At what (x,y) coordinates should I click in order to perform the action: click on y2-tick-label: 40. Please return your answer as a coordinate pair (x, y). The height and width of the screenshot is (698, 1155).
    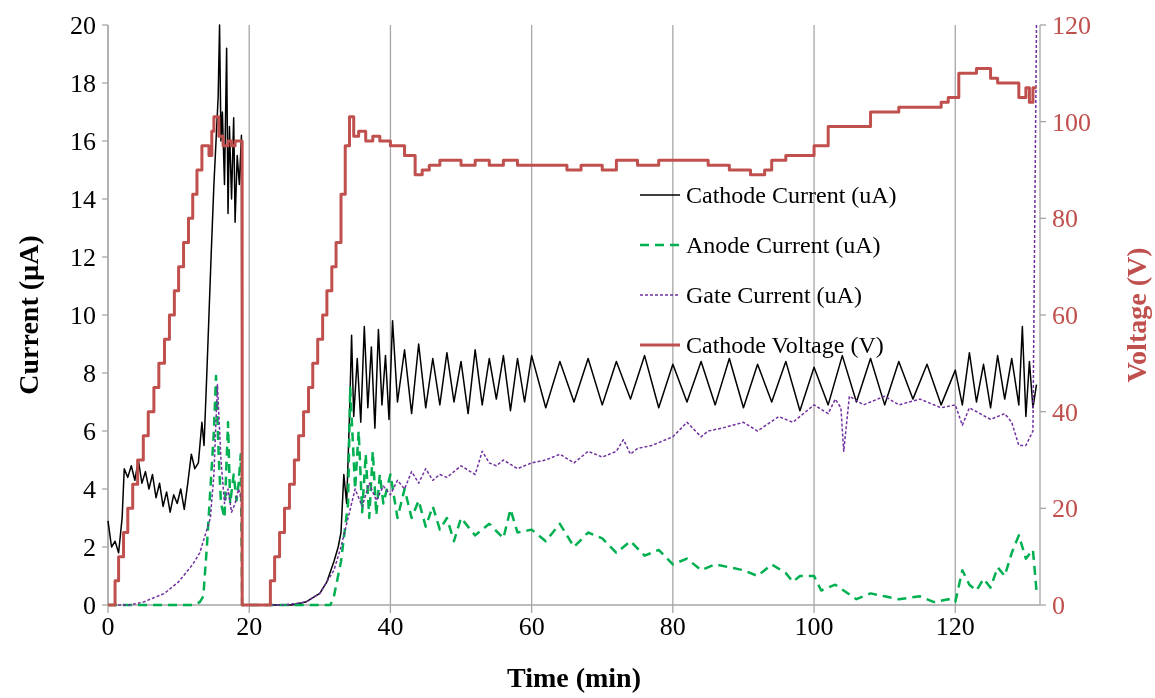
    Looking at the image, I should click on (1065, 412).